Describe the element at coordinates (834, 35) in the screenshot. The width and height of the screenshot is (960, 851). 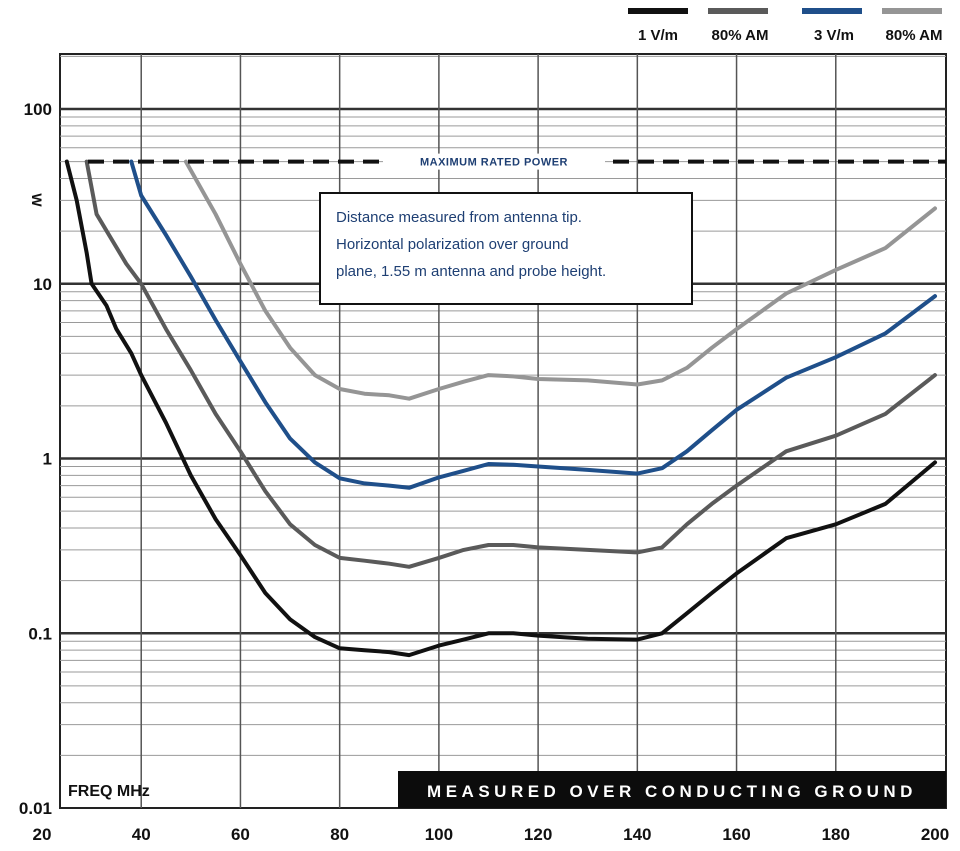
I see `legend-label-3: 3 V/m` at that location.